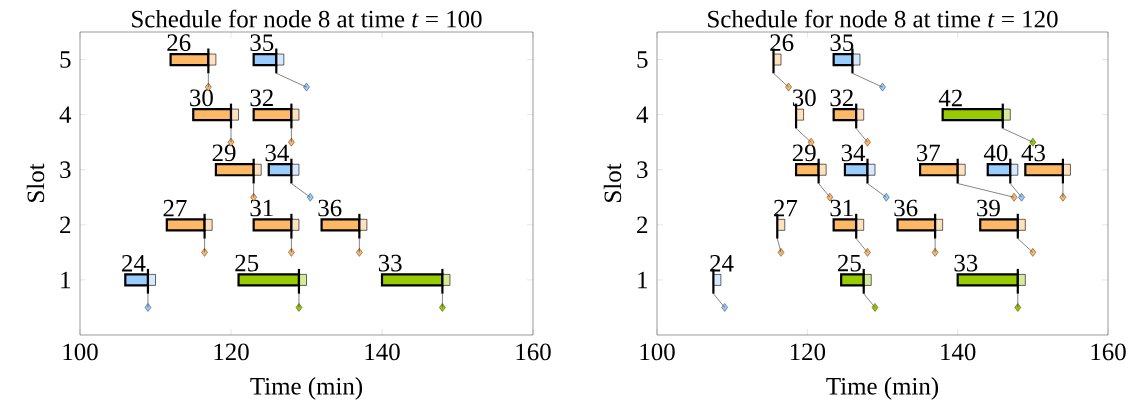 Image resolution: width=1145 pixels, height=419 pixels. What do you see at coordinates (988, 208) in the screenshot?
I see `annotation: 39` at bounding box center [988, 208].